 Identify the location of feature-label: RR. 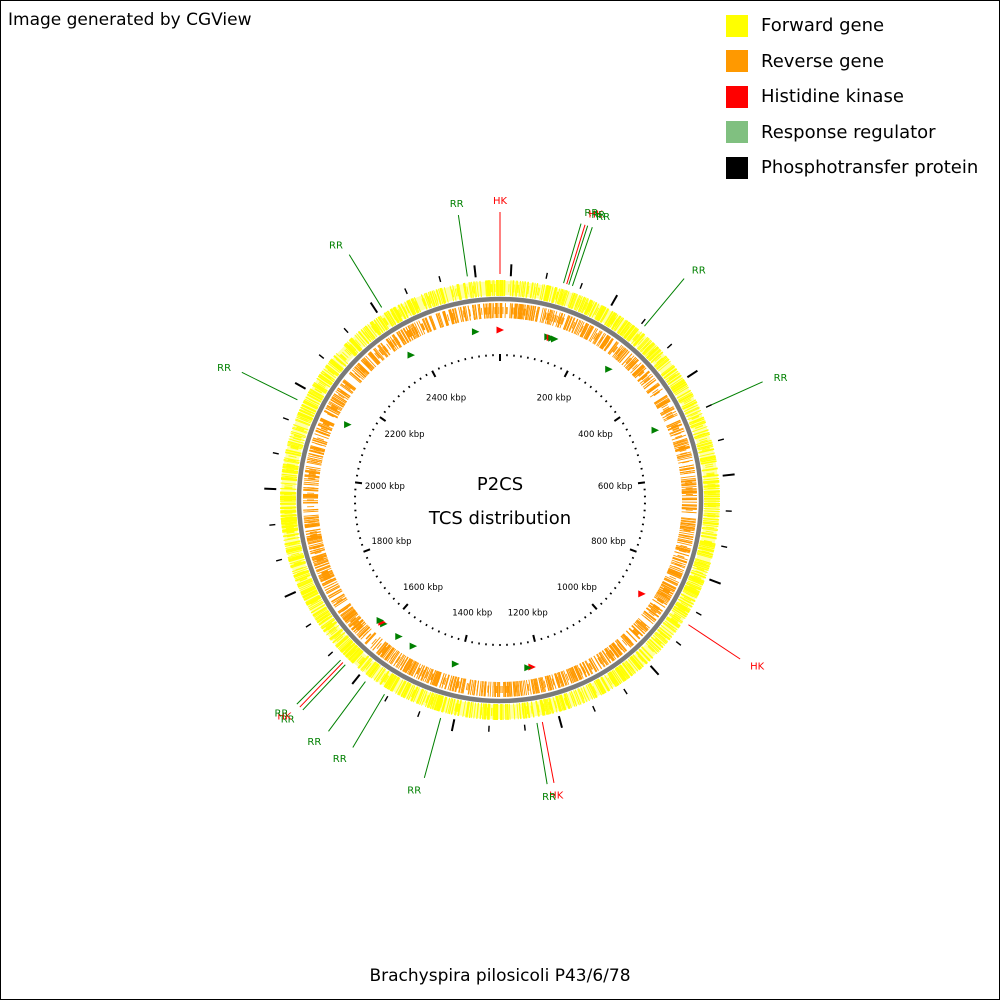
(336, 245).